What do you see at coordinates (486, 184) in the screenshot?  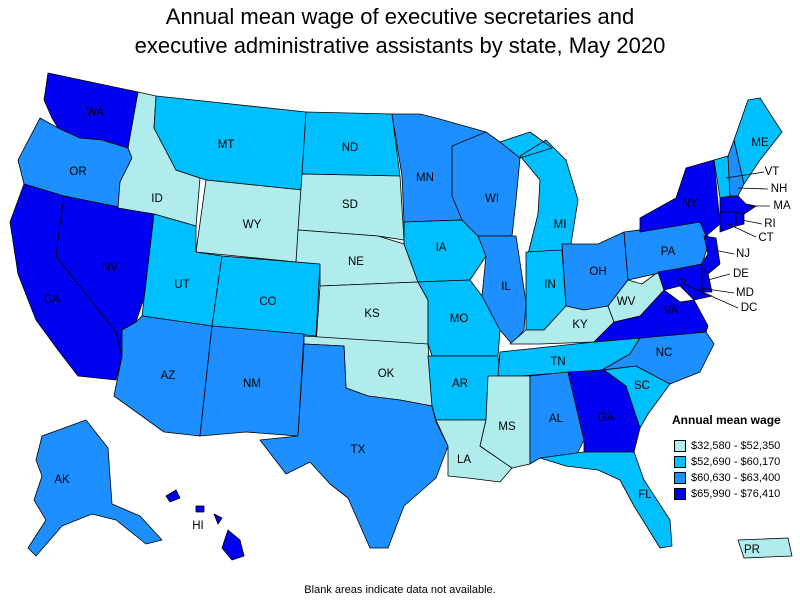 I see `state-wi` at bounding box center [486, 184].